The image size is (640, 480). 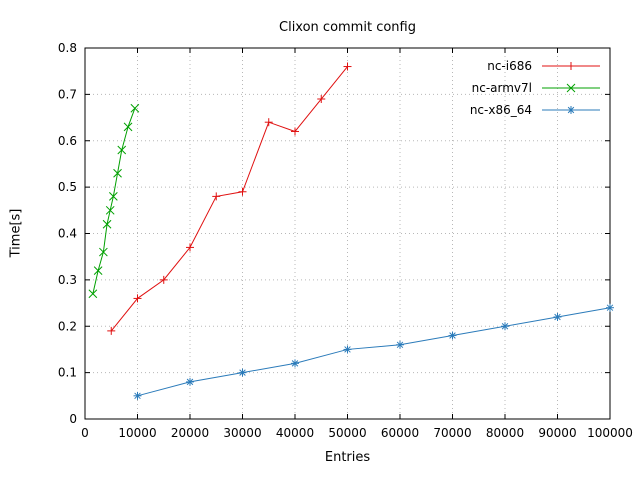 What do you see at coordinates (67, 373) in the screenshot?
I see `y-tick-label: 0.1` at bounding box center [67, 373].